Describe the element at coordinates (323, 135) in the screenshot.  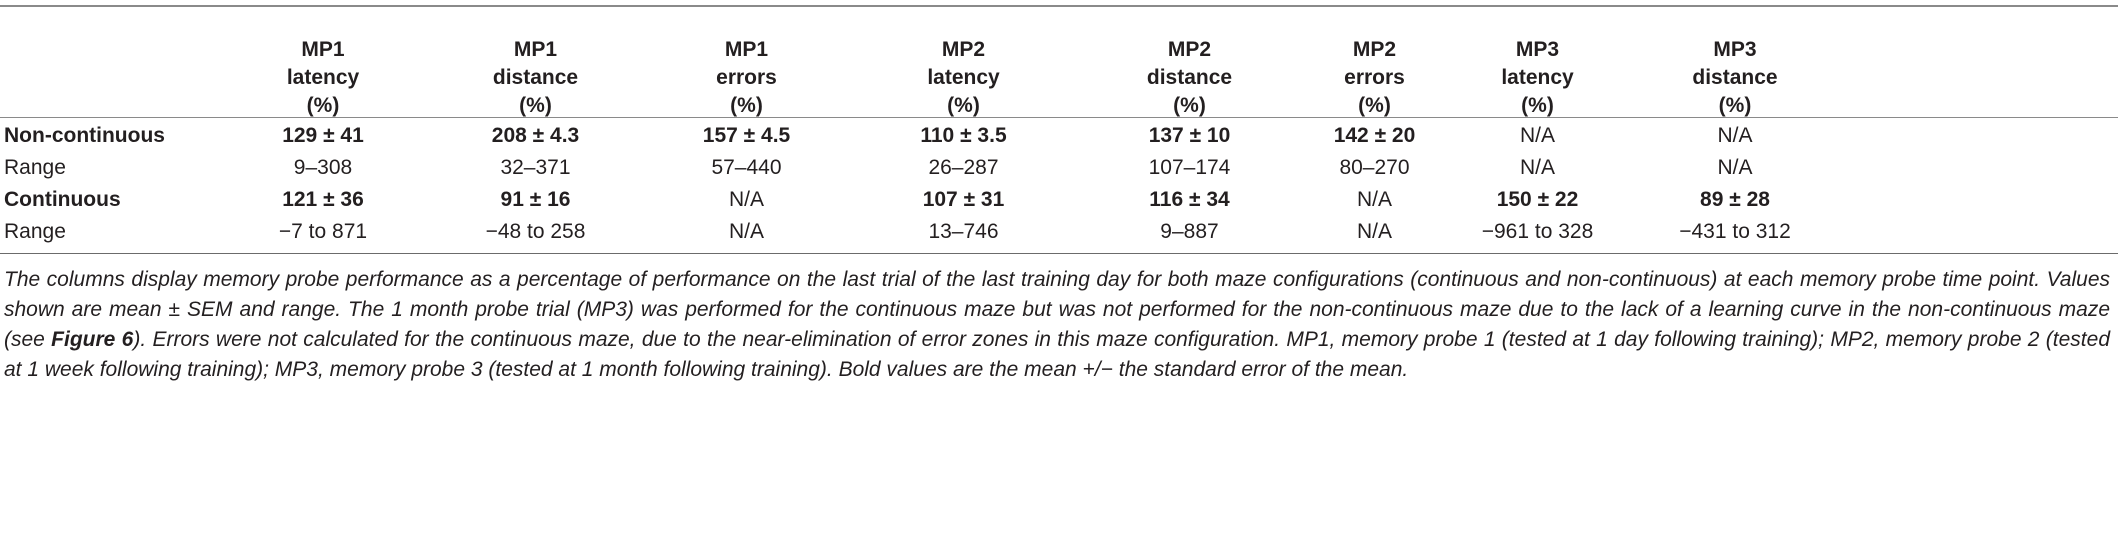
I see `table-cell: 129 ± 41` at that location.